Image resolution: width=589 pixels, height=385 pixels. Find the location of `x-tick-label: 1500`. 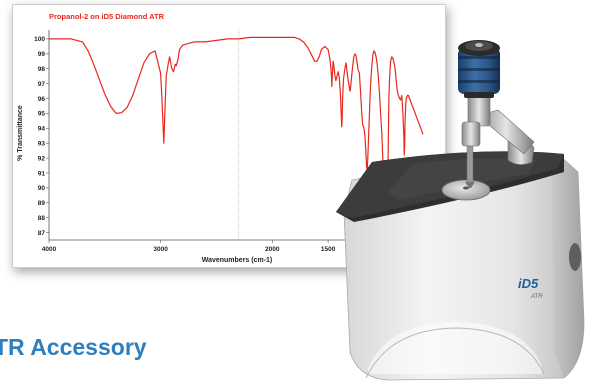

x-tick-label: 1500 is located at coordinates (328, 249).